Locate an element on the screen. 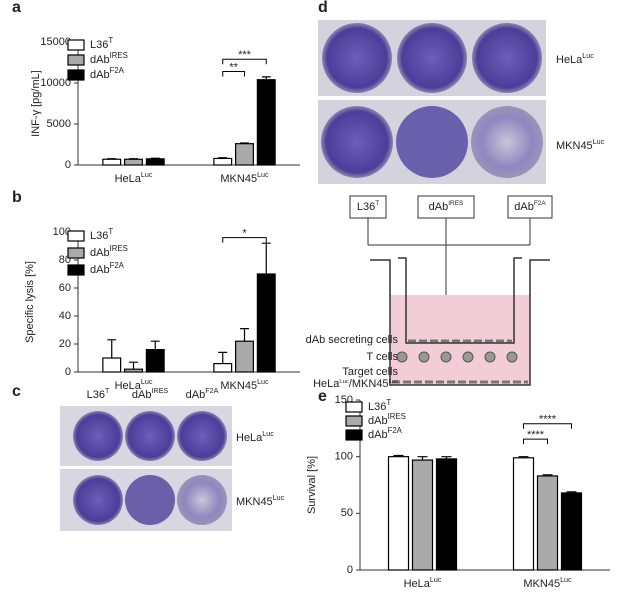 Image resolution: width=624 pixels, height=595 pixels. legend-label: dAbF2A is located at coordinates (107, 268).